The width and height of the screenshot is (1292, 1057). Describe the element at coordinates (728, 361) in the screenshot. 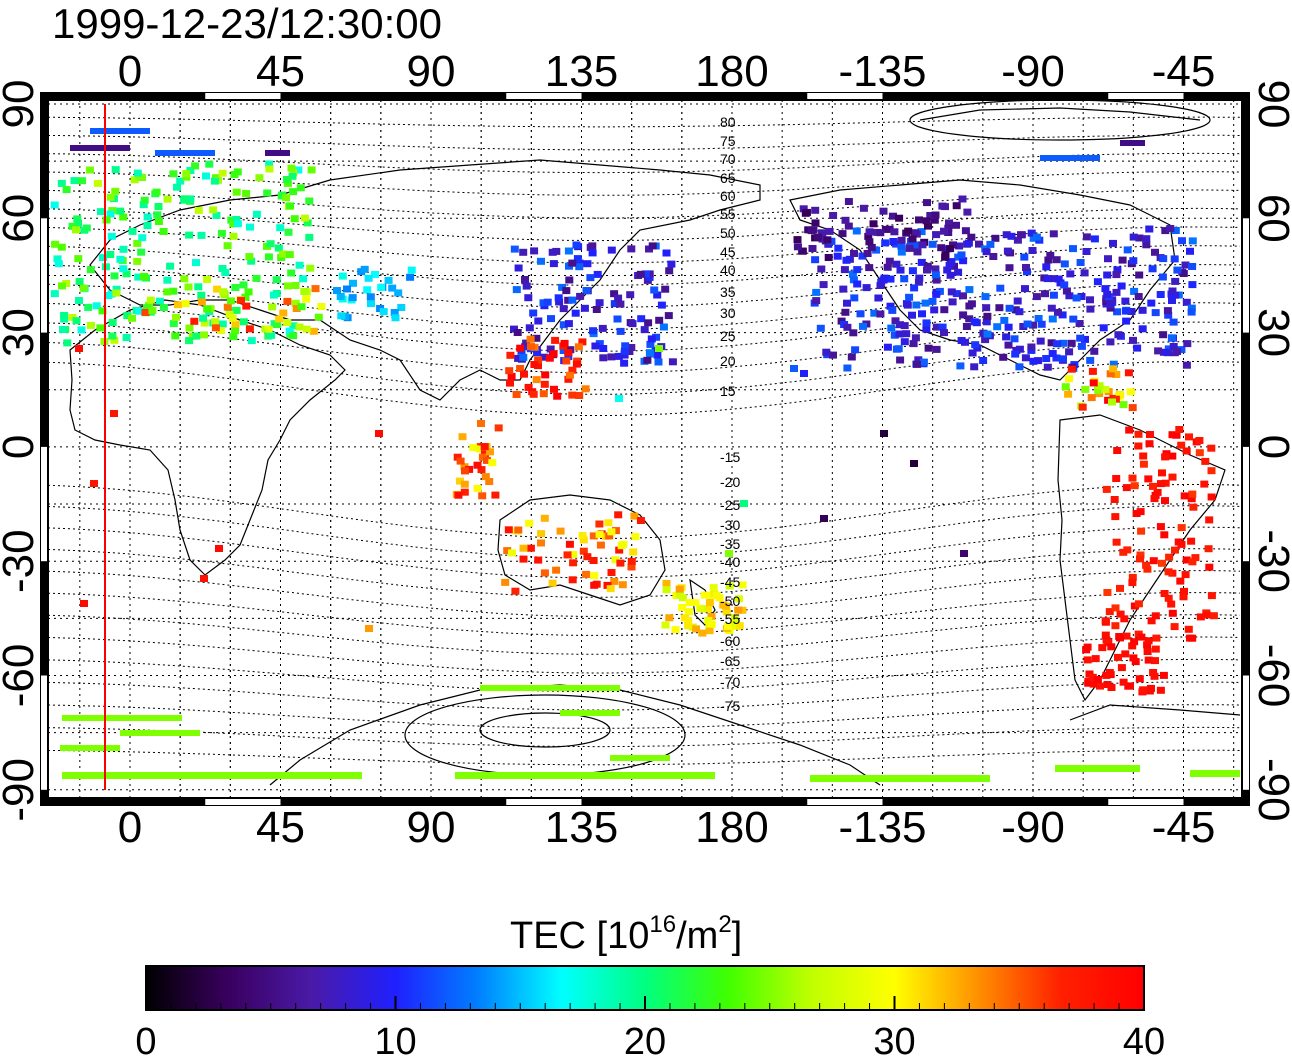

I see `magnetic-latitude-label: 20` at that location.